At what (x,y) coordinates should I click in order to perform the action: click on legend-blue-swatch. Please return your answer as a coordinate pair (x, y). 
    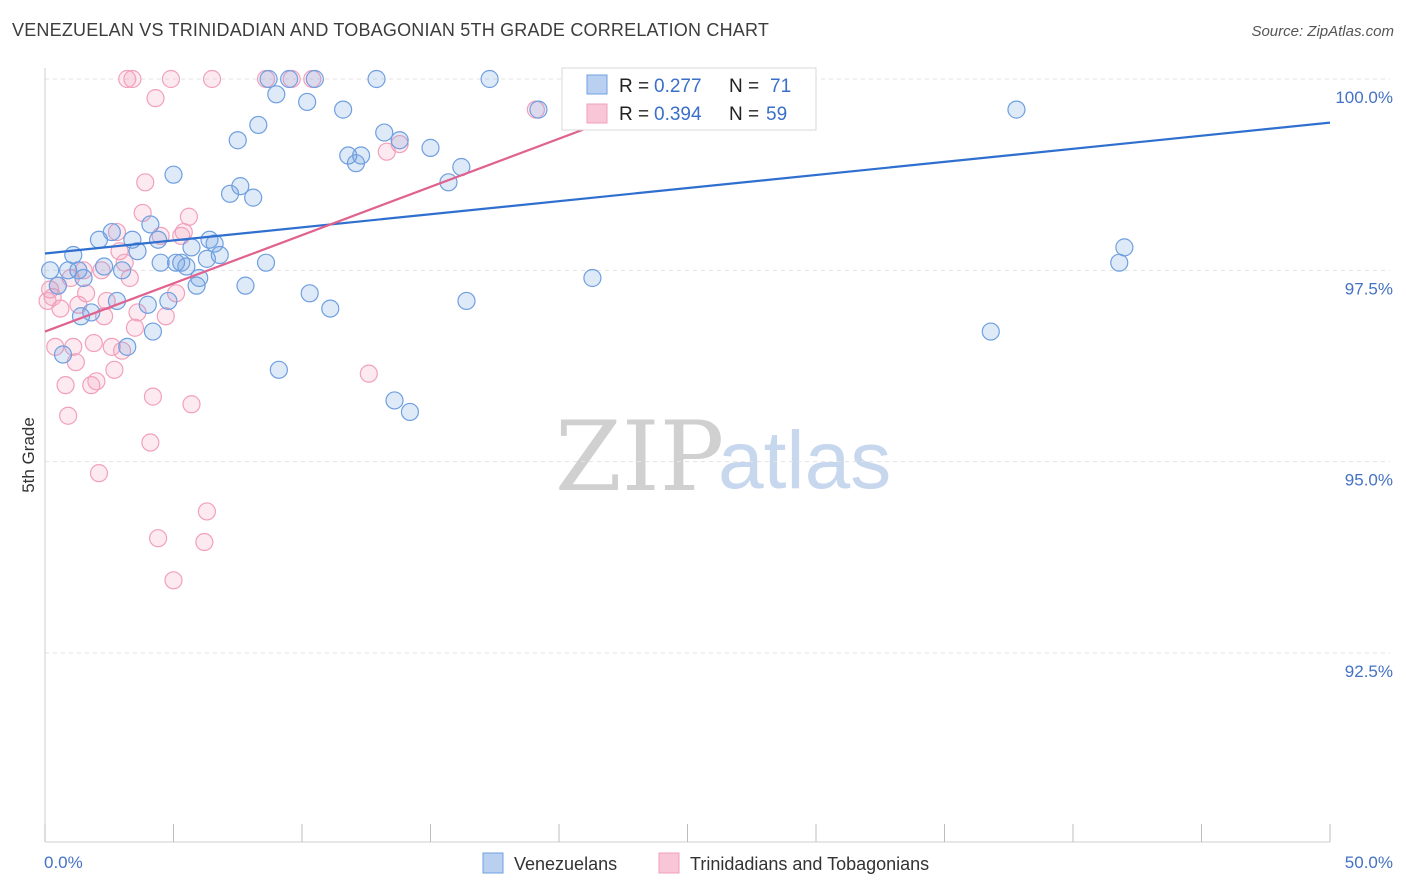
    Looking at the image, I should click on (597, 84).